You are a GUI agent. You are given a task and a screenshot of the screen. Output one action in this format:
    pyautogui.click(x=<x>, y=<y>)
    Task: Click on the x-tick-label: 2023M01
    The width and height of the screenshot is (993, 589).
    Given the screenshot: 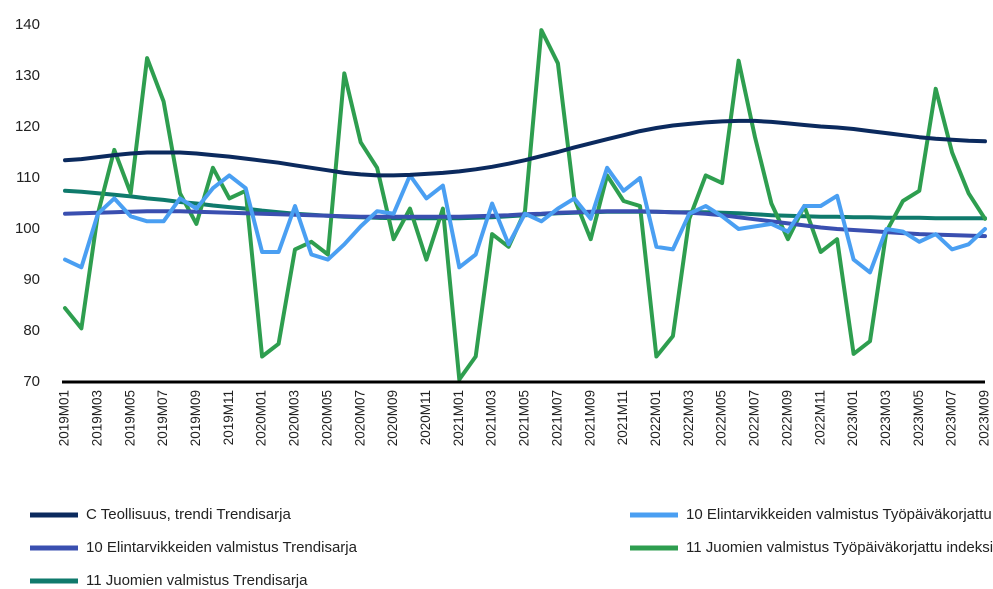 What is the action you would take?
    pyautogui.click(x=852, y=418)
    